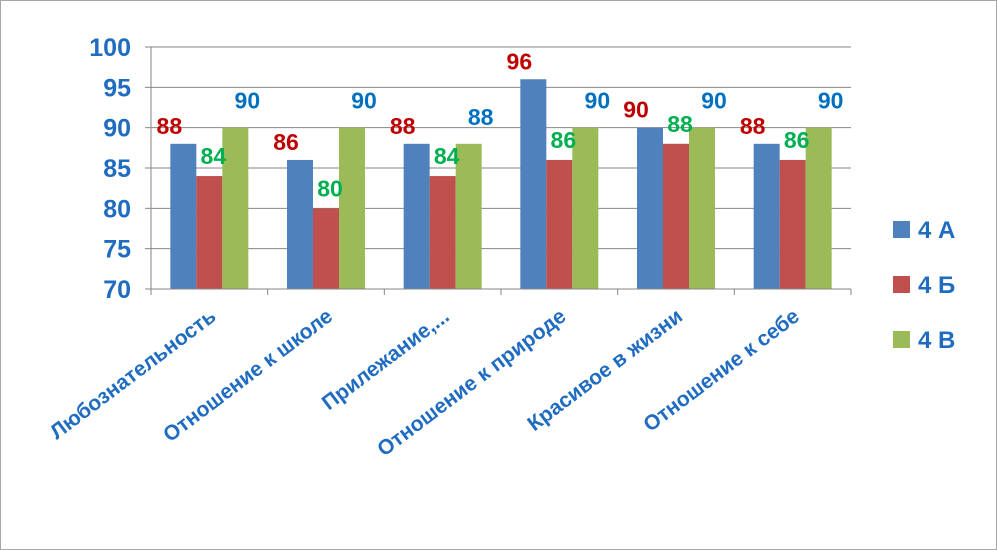 Image resolution: width=997 pixels, height=550 pixels. What do you see at coordinates (117, 290) in the screenshot?
I see `y-tick-label: 70` at bounding box center [117, 290].